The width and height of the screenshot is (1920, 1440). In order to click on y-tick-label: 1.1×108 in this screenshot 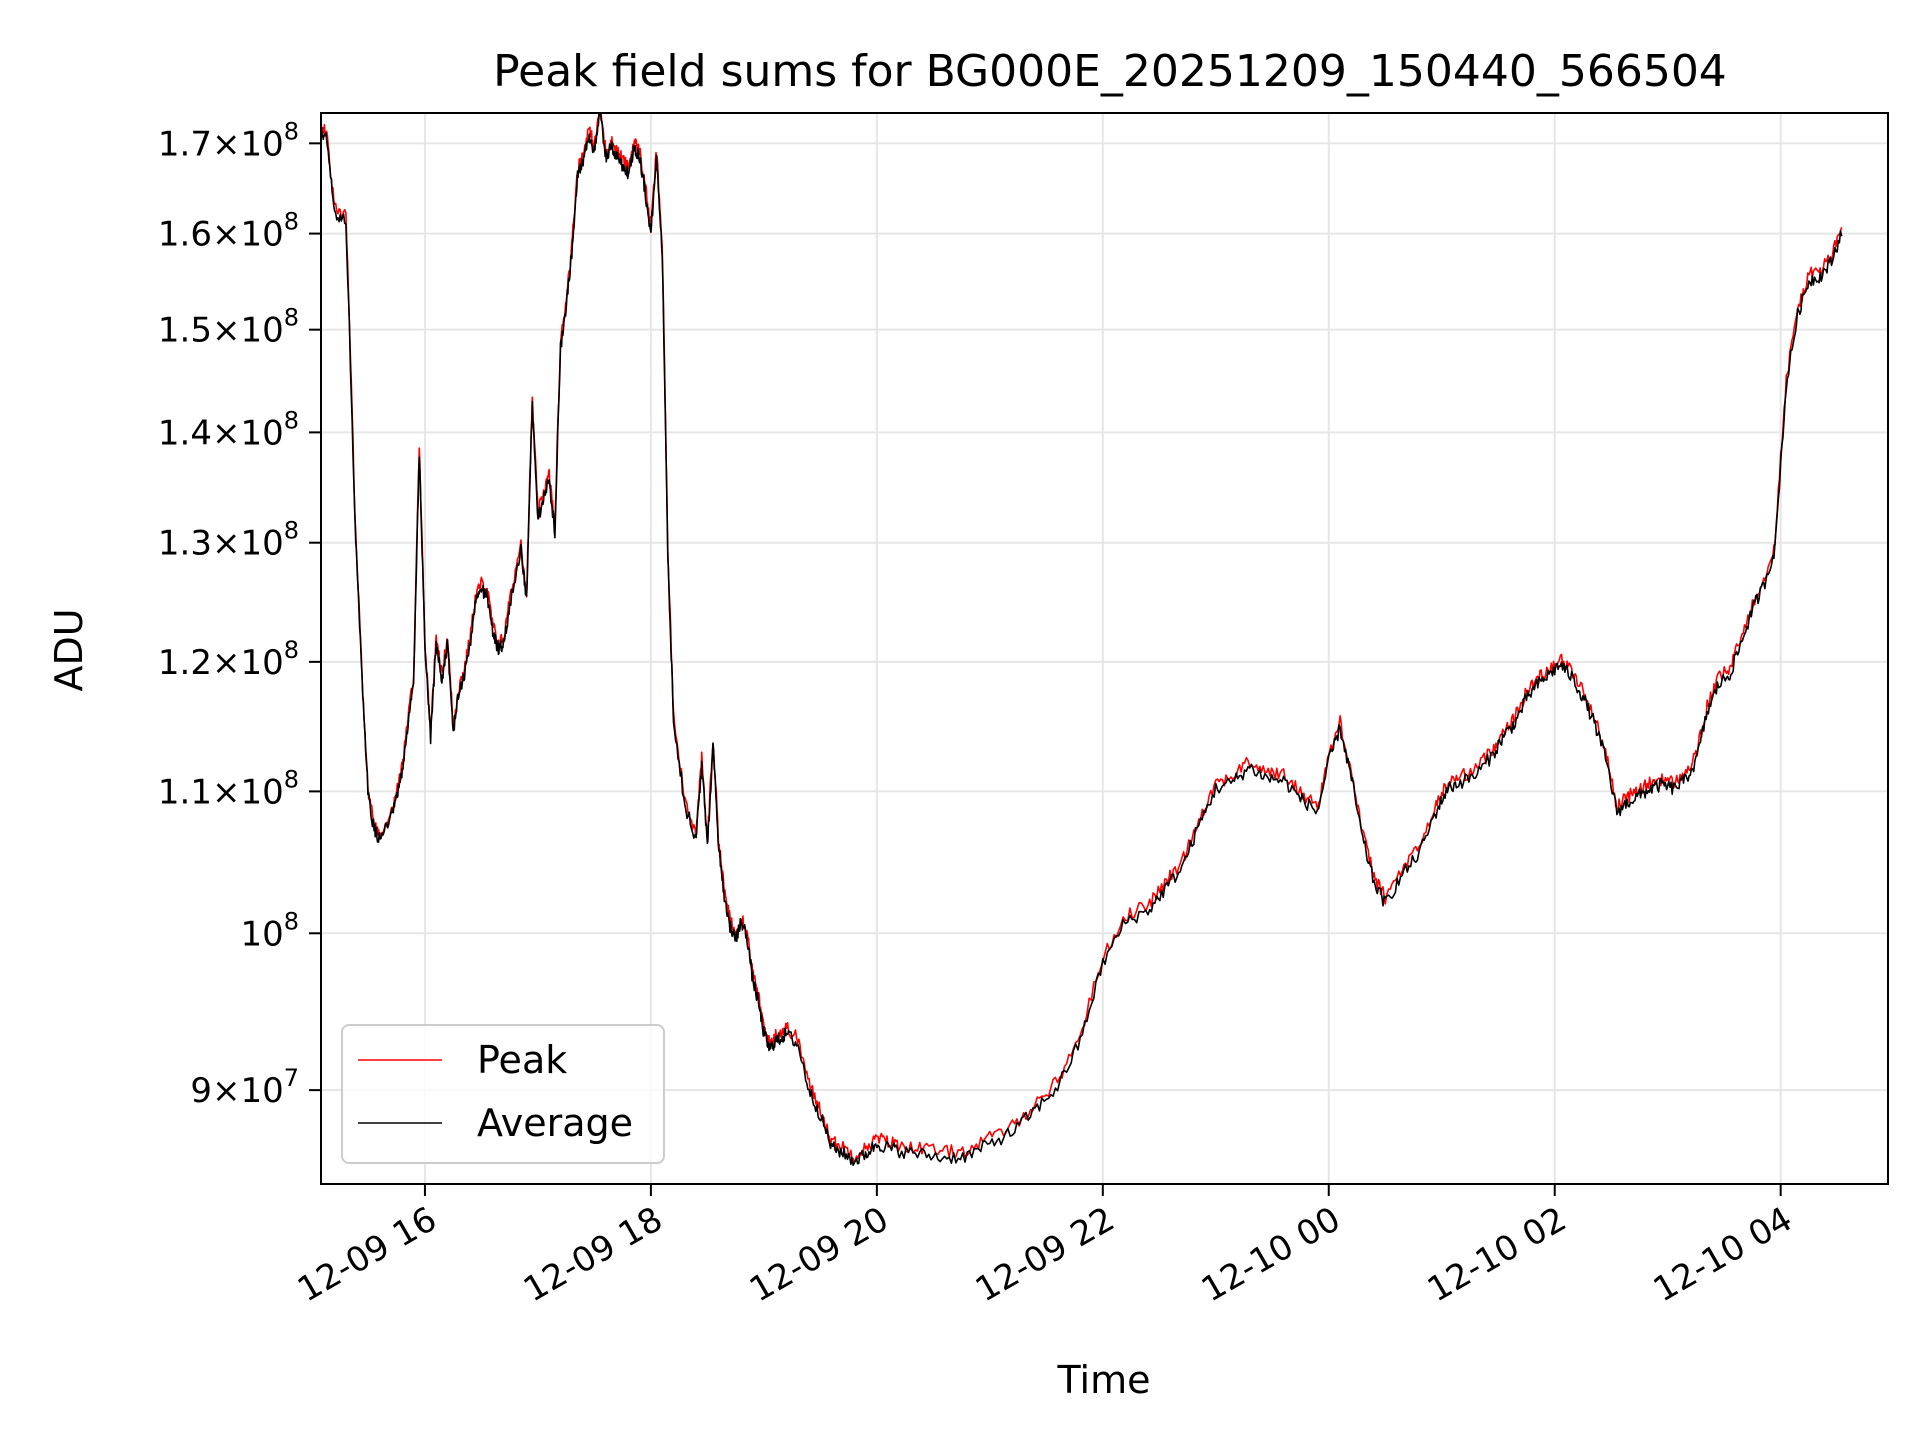, I will do `click(228, 788)`.